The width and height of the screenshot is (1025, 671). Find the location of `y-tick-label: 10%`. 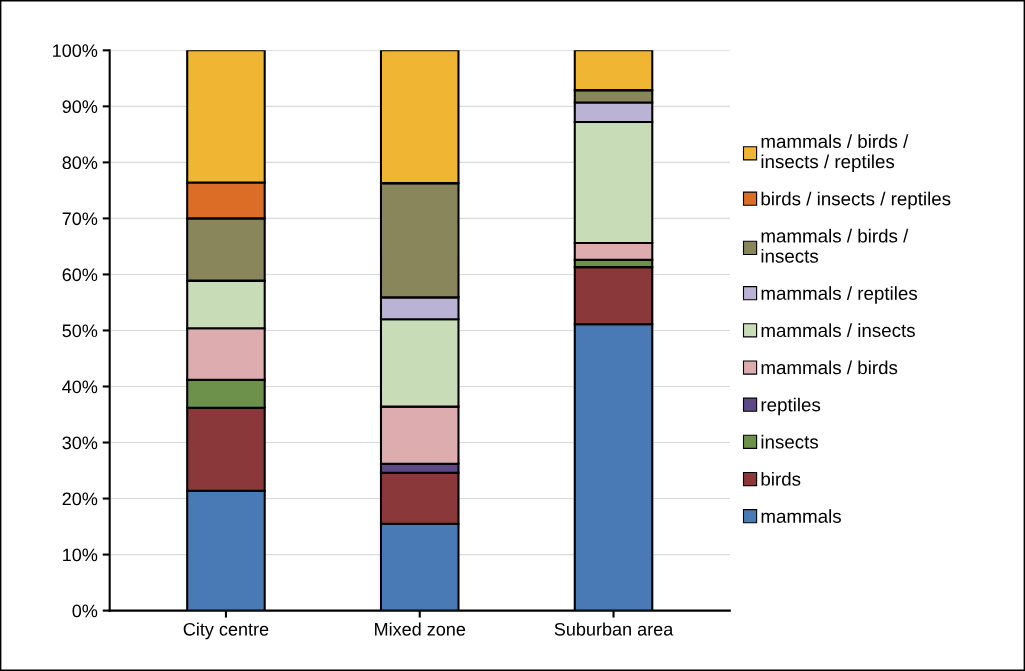

y-tick-label: 10% is located at coordinates (80, 555).